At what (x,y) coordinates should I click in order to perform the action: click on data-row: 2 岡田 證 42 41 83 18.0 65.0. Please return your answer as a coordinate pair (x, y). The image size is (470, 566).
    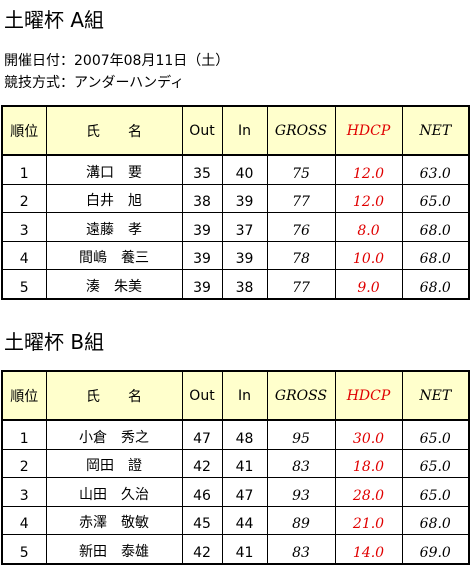
    Looking at the image, I should click on (235, 463).